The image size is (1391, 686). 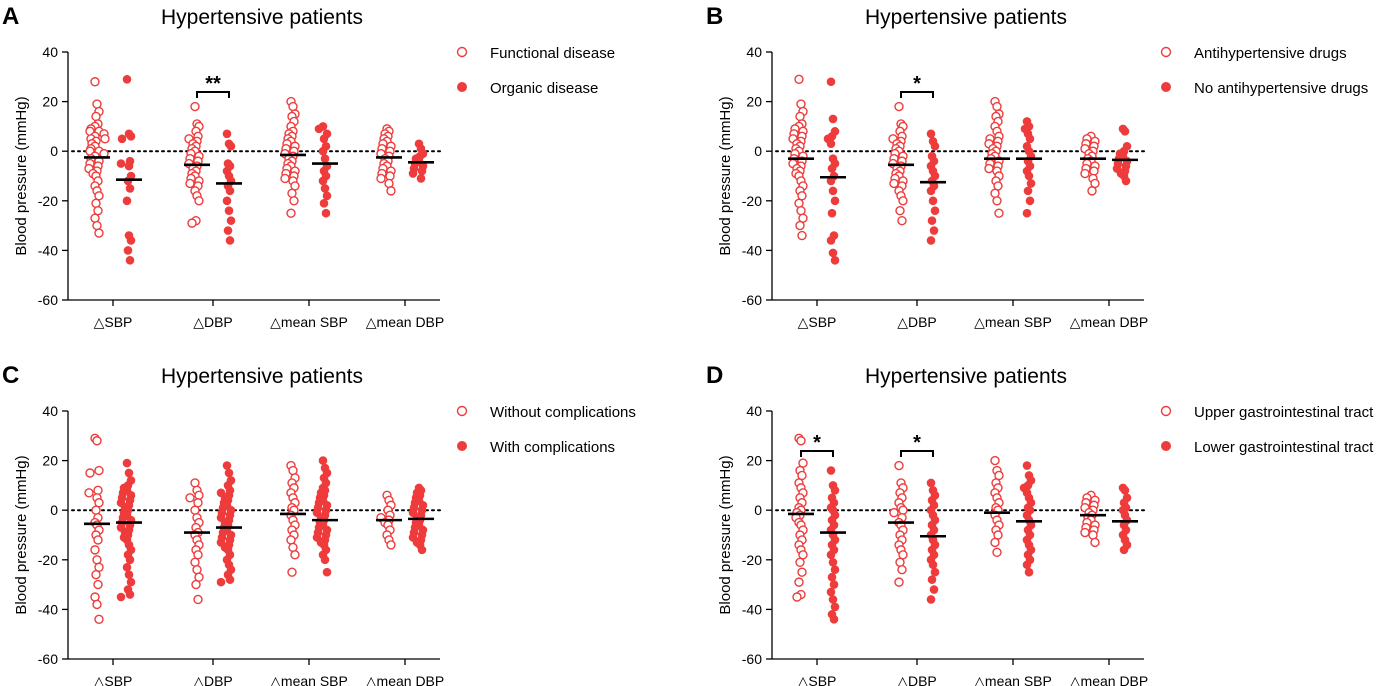 I want to click on y-axis-title: Blood pressure (mmHg), so click(x=21, y=175).